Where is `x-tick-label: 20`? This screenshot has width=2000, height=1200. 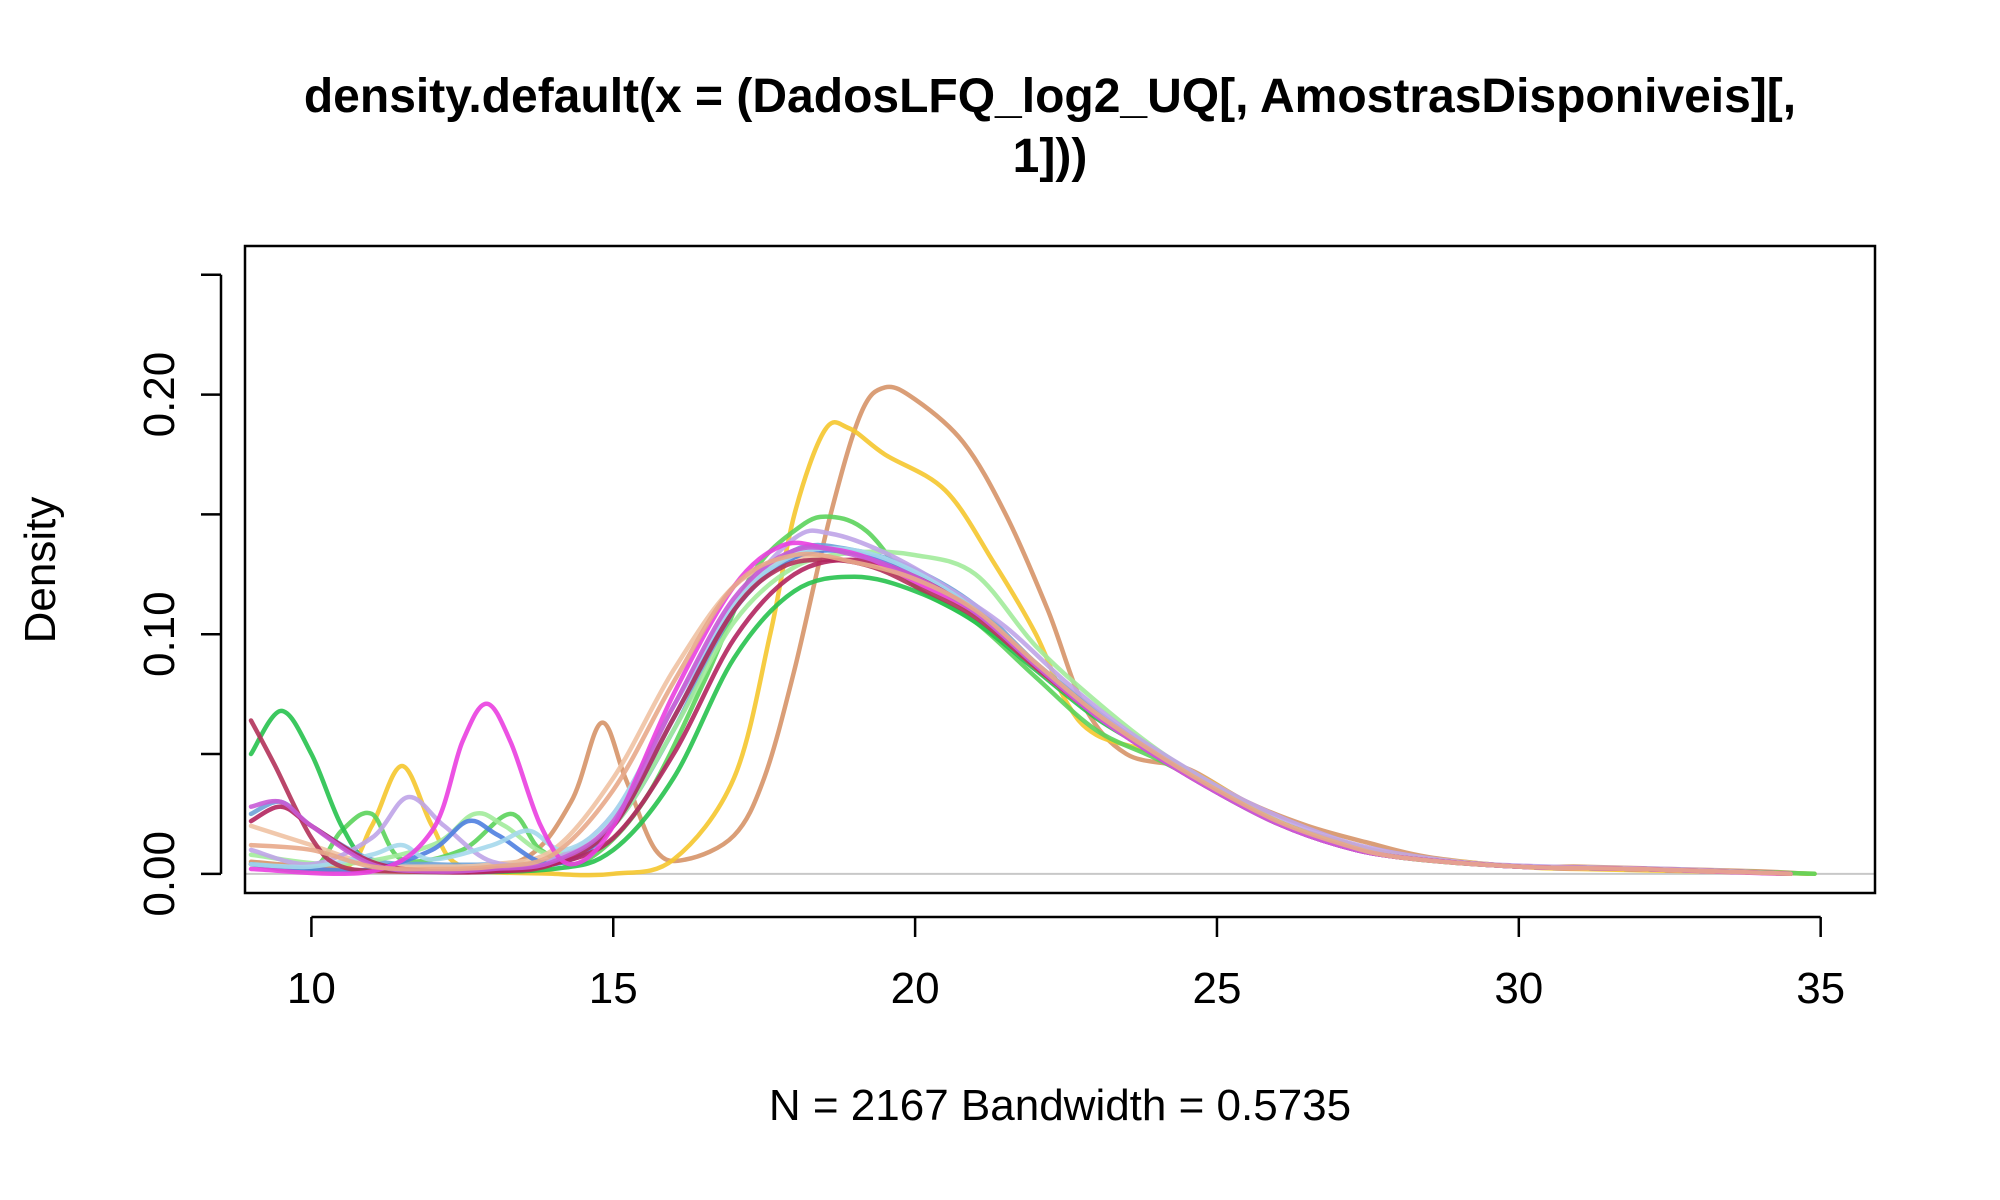 x-tick-label: 20 is located at coordinates (915, 988).